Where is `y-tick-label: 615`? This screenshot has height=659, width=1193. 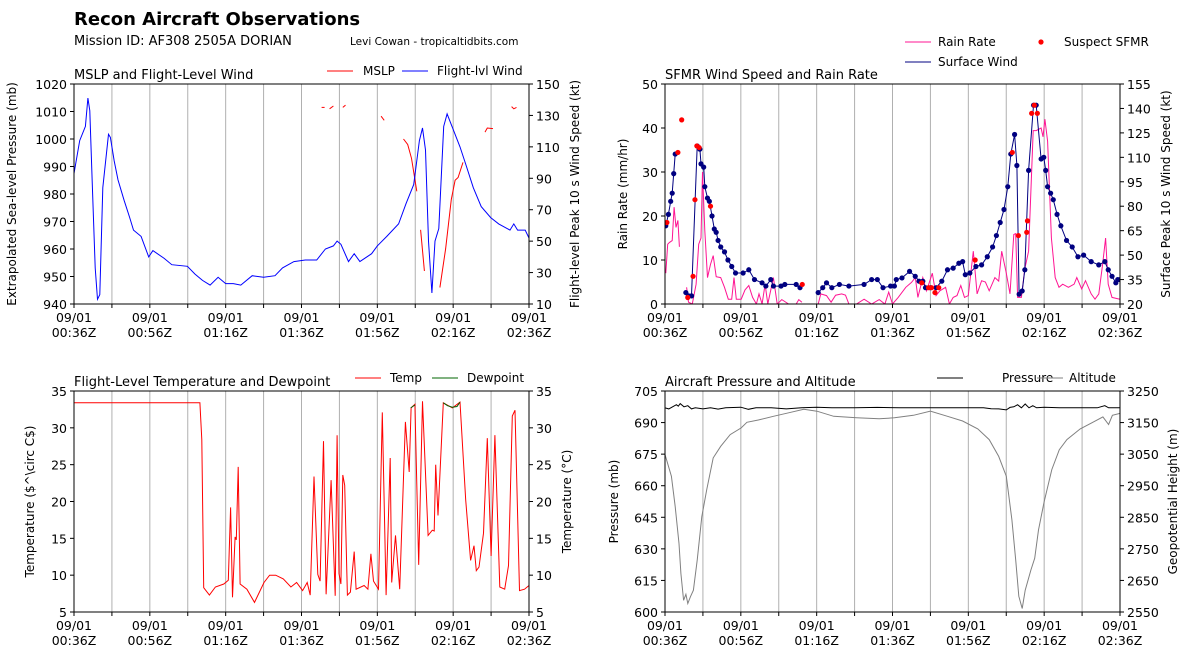 y-tick-label: 615 is located at coordinates (646, 580).